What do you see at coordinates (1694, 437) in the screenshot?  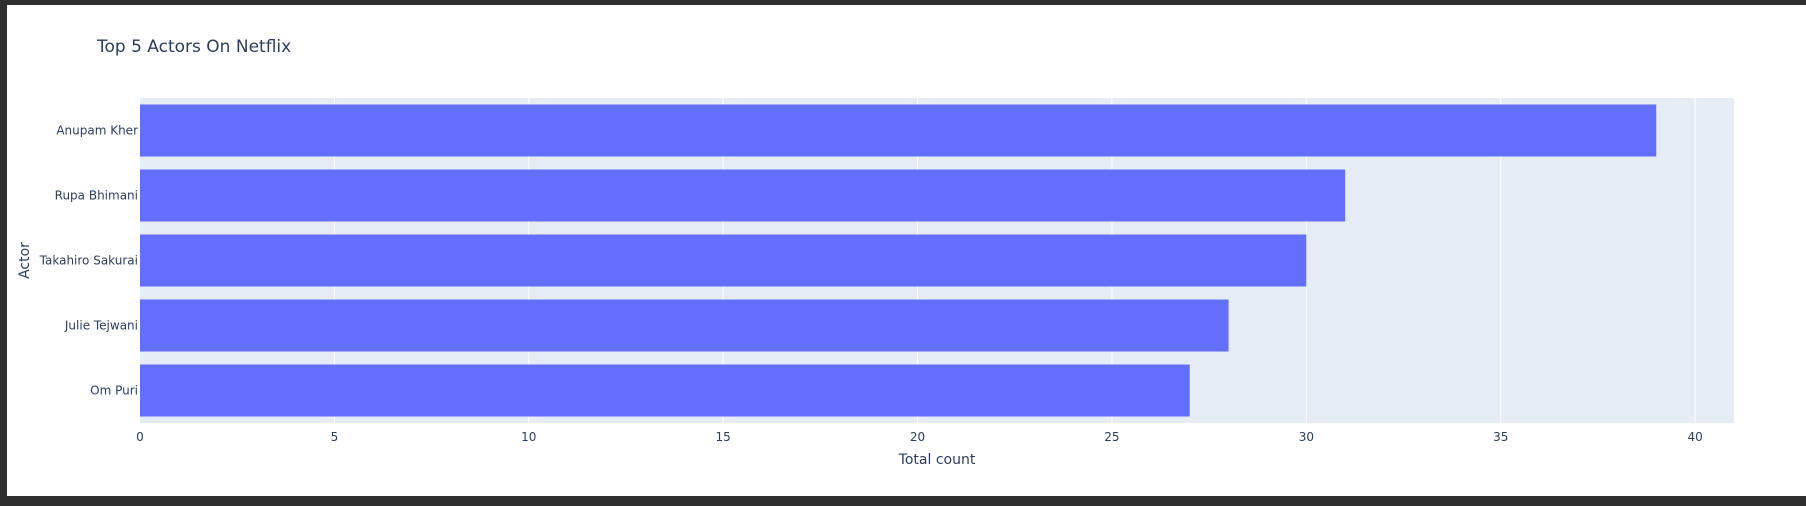 I see `x-tick-label: 40` at bounding box center [1694, 437].